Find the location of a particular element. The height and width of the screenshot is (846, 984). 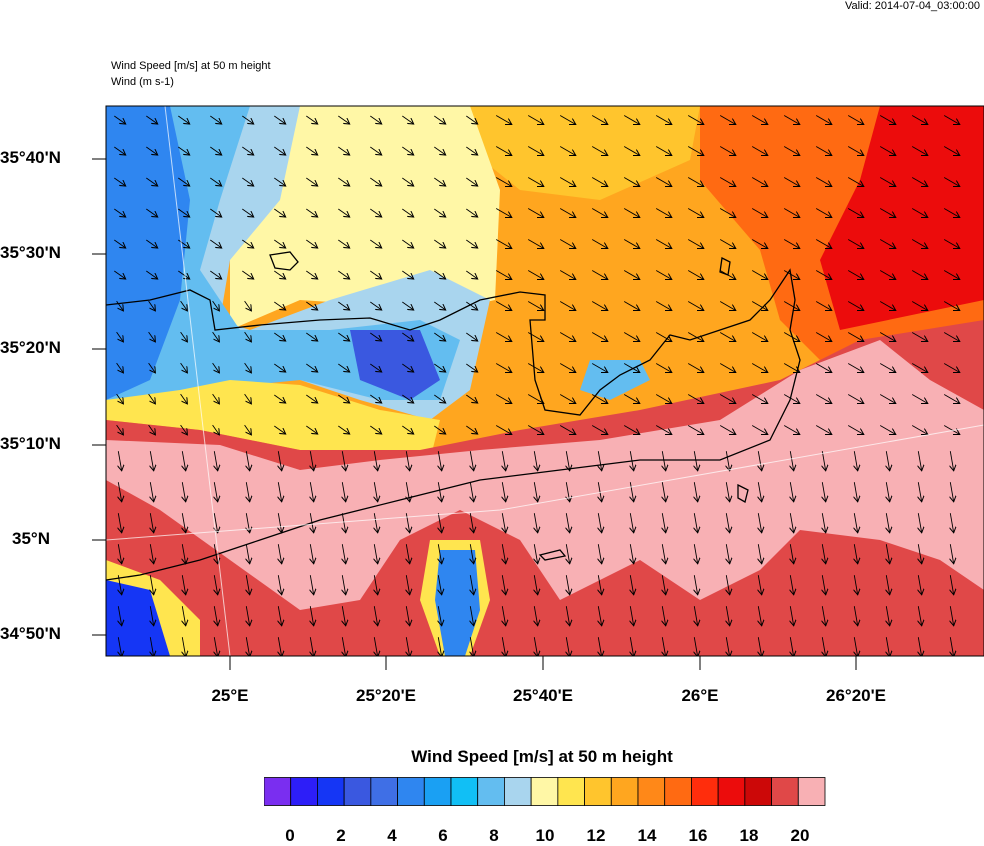

colorbar-tick-label: 10 is located at coordinates (545, 835).